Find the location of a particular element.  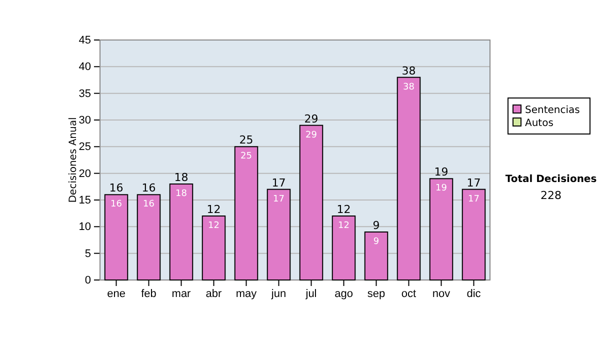

x-tick-label: oct is located at coordinates (408, 294).